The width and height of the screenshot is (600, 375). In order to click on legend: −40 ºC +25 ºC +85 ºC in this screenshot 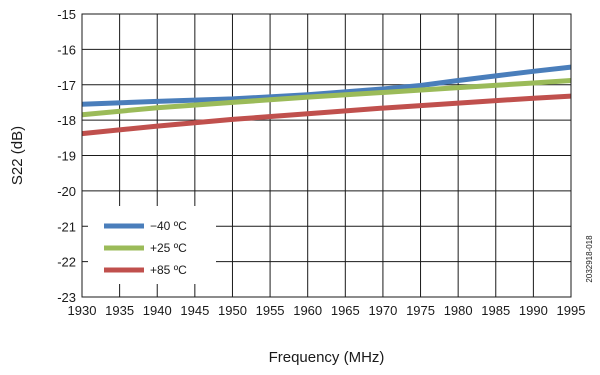, I will do `click(152, 245)`.